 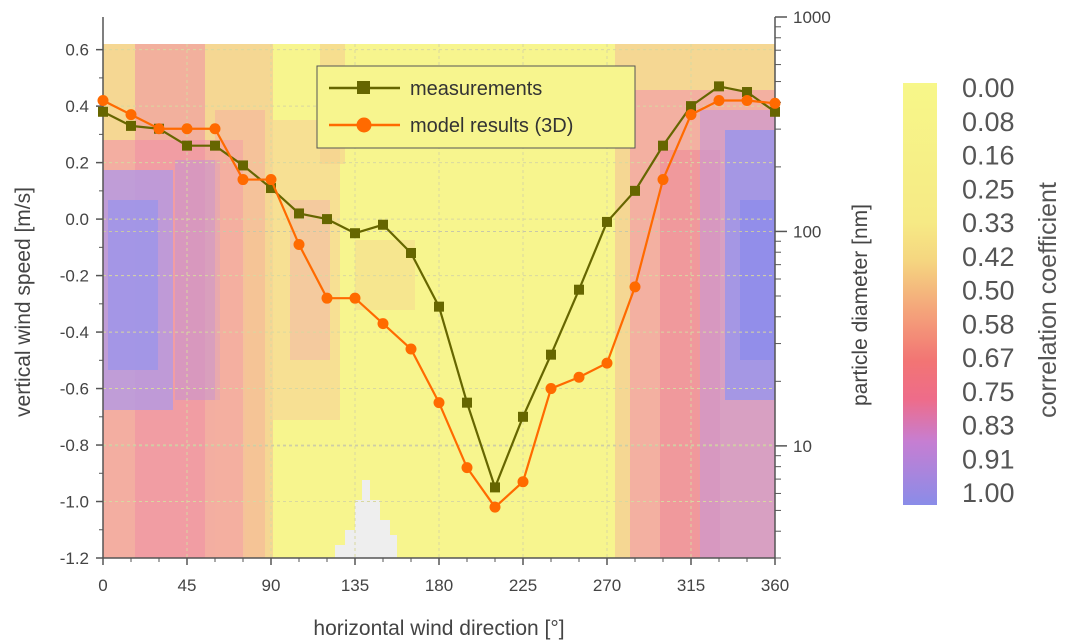 I want to click on legend-label-model: model results (3D), so click(x=491, y=126).